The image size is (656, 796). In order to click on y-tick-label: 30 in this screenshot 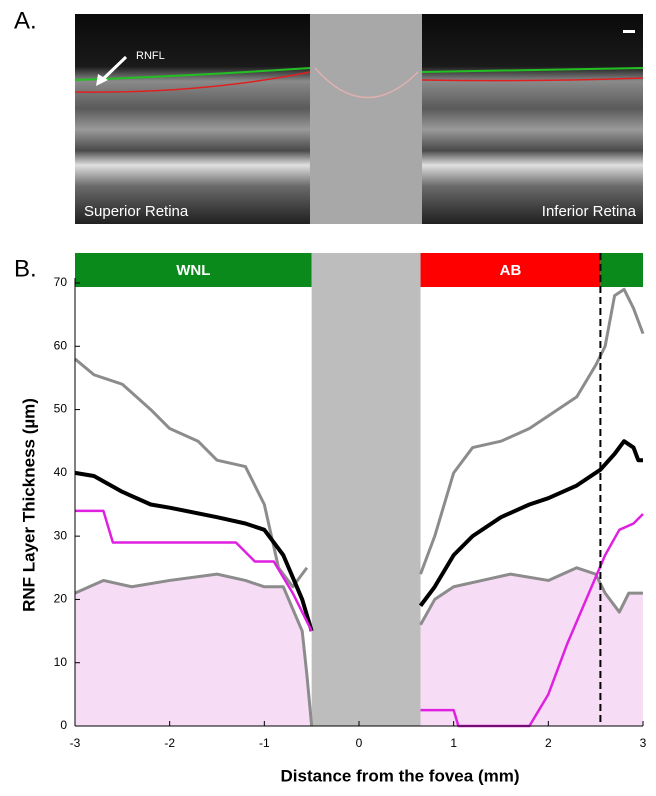, I will do `click(61, 535)`.